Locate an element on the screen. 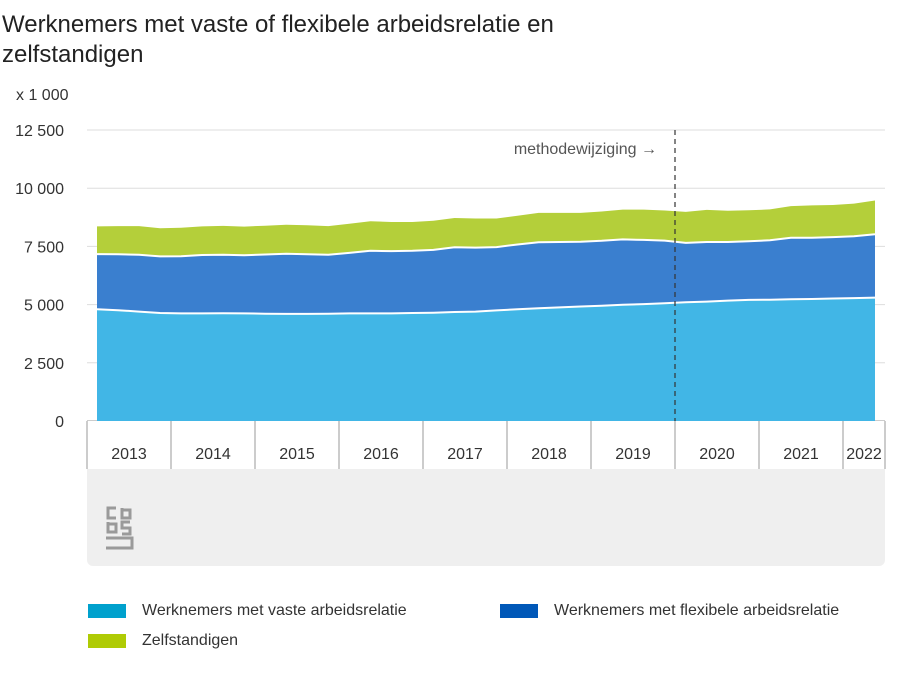  legend-item-vast: Werknemers met vaste arbeidsrelatie is located at coordinates (247, 611).